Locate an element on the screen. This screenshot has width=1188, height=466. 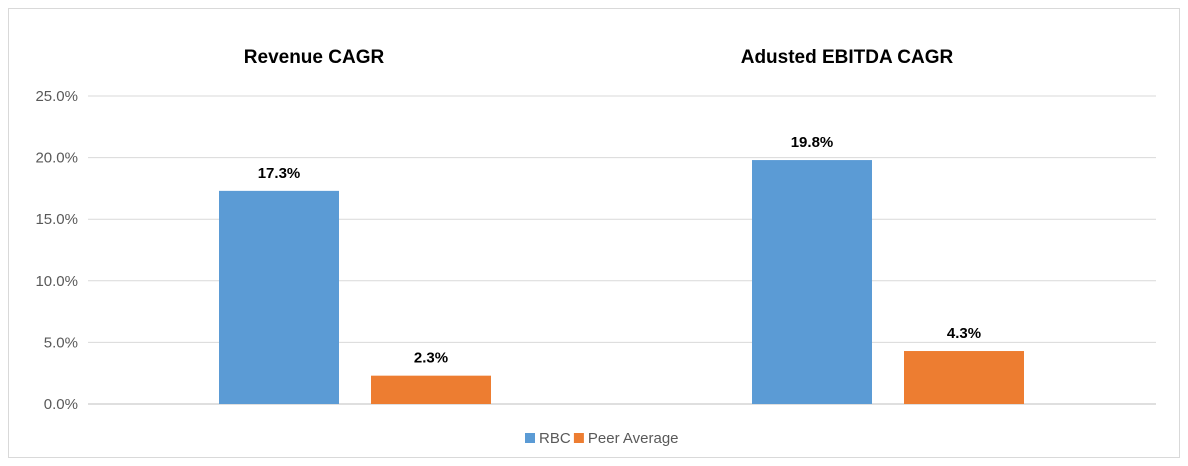
data-label: 17.3% is located at coordinates (279, 173).